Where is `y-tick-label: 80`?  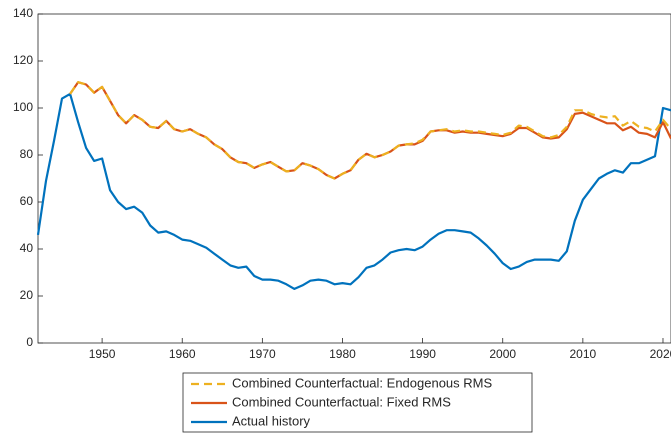
y-tick-label: 80 is located at coordinates (27, 154).